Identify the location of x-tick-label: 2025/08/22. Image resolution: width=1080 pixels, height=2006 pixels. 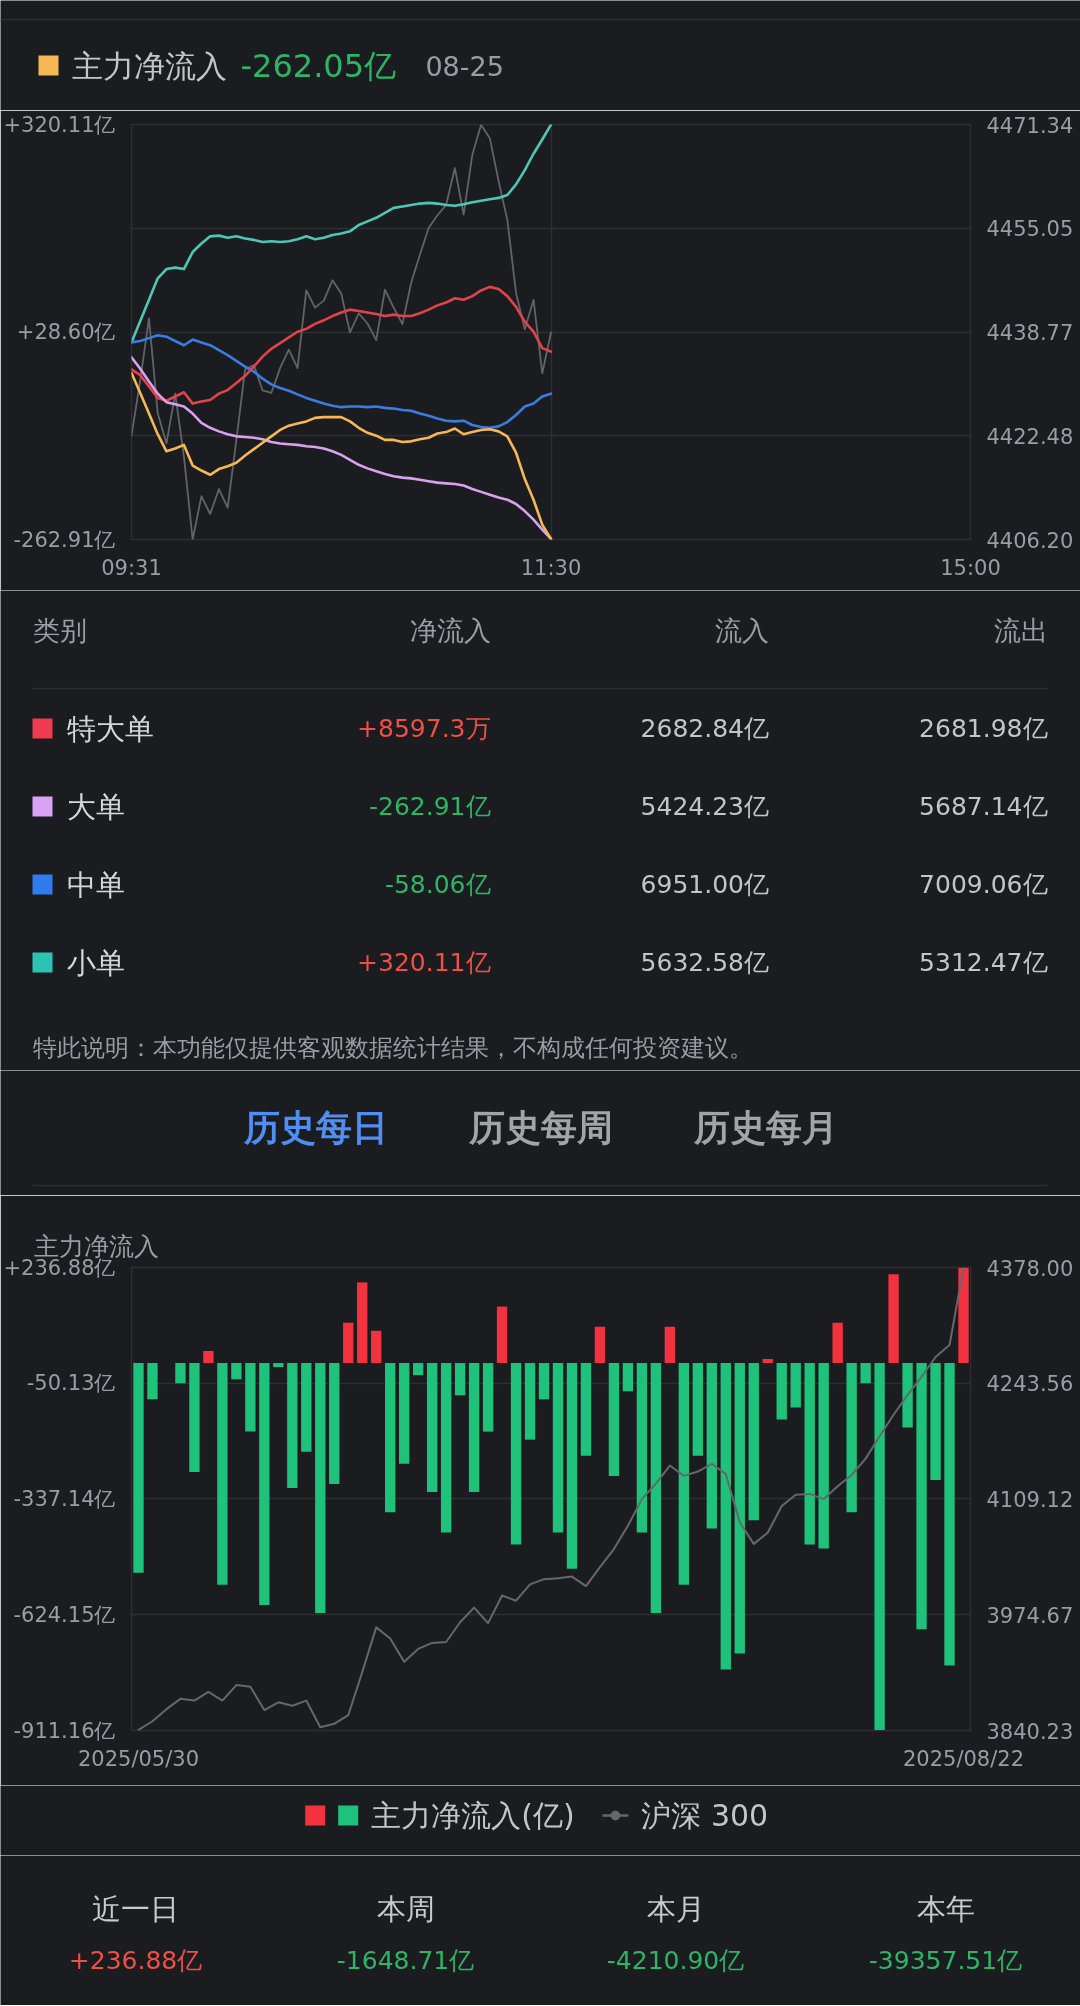
(963, 1758).